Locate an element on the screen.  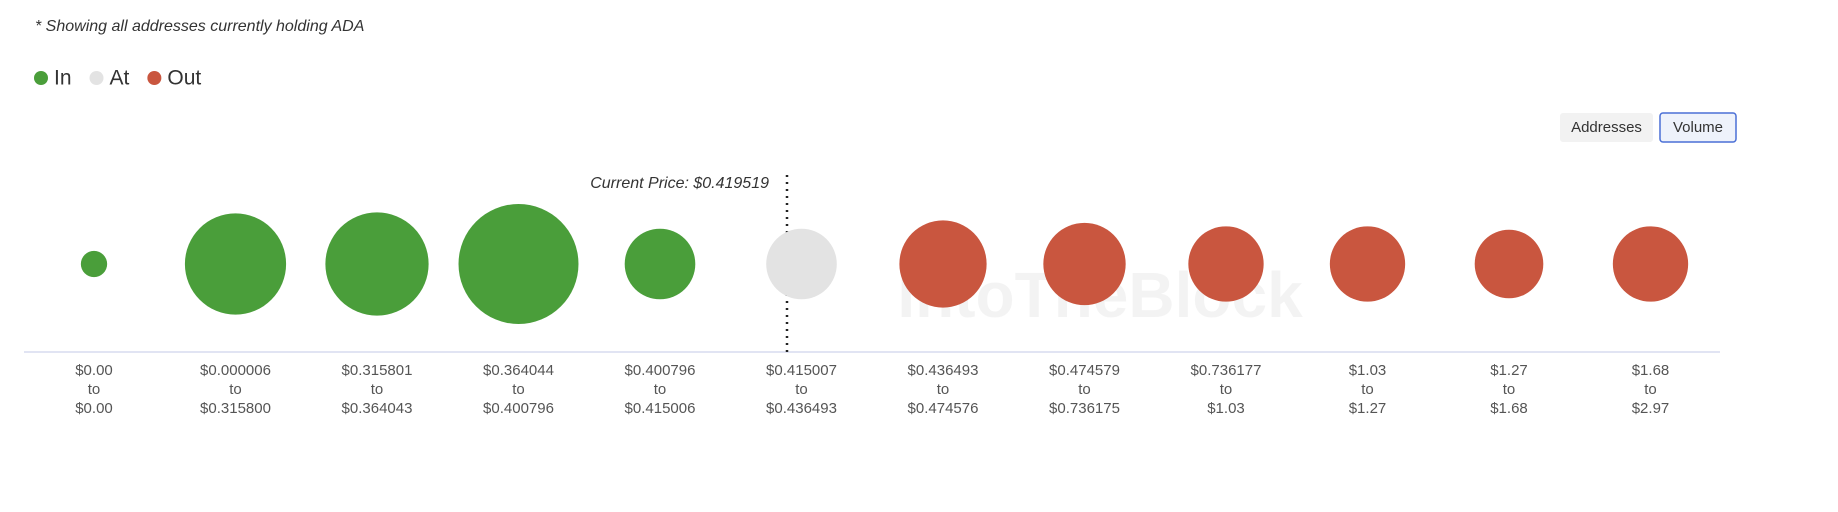
current-price-label: Current Price: $0.419519 is located at coordinates (679, 183).